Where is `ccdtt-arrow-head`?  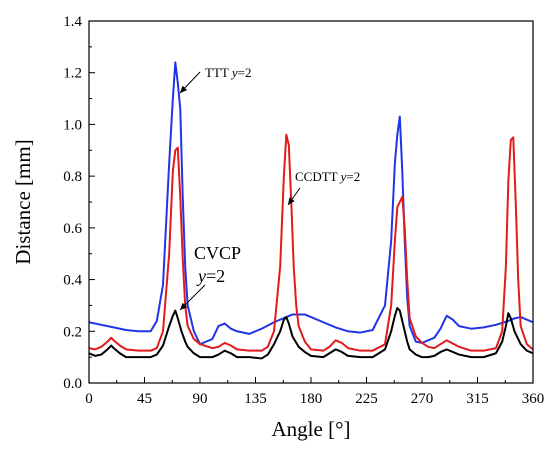
ccdtt-arrow-head is located at coordinates (291, 201).